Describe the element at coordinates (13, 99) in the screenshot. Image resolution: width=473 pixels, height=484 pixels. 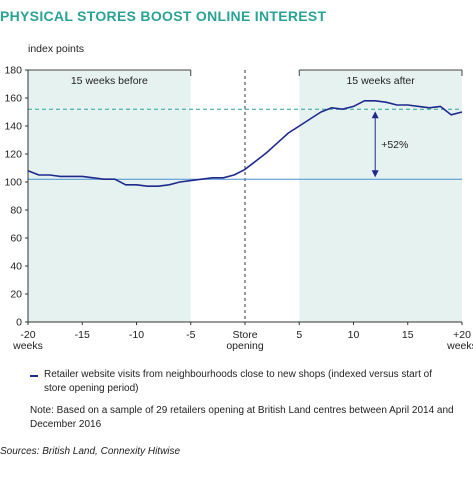
I see `y-tick-label-160: 160` at that location.